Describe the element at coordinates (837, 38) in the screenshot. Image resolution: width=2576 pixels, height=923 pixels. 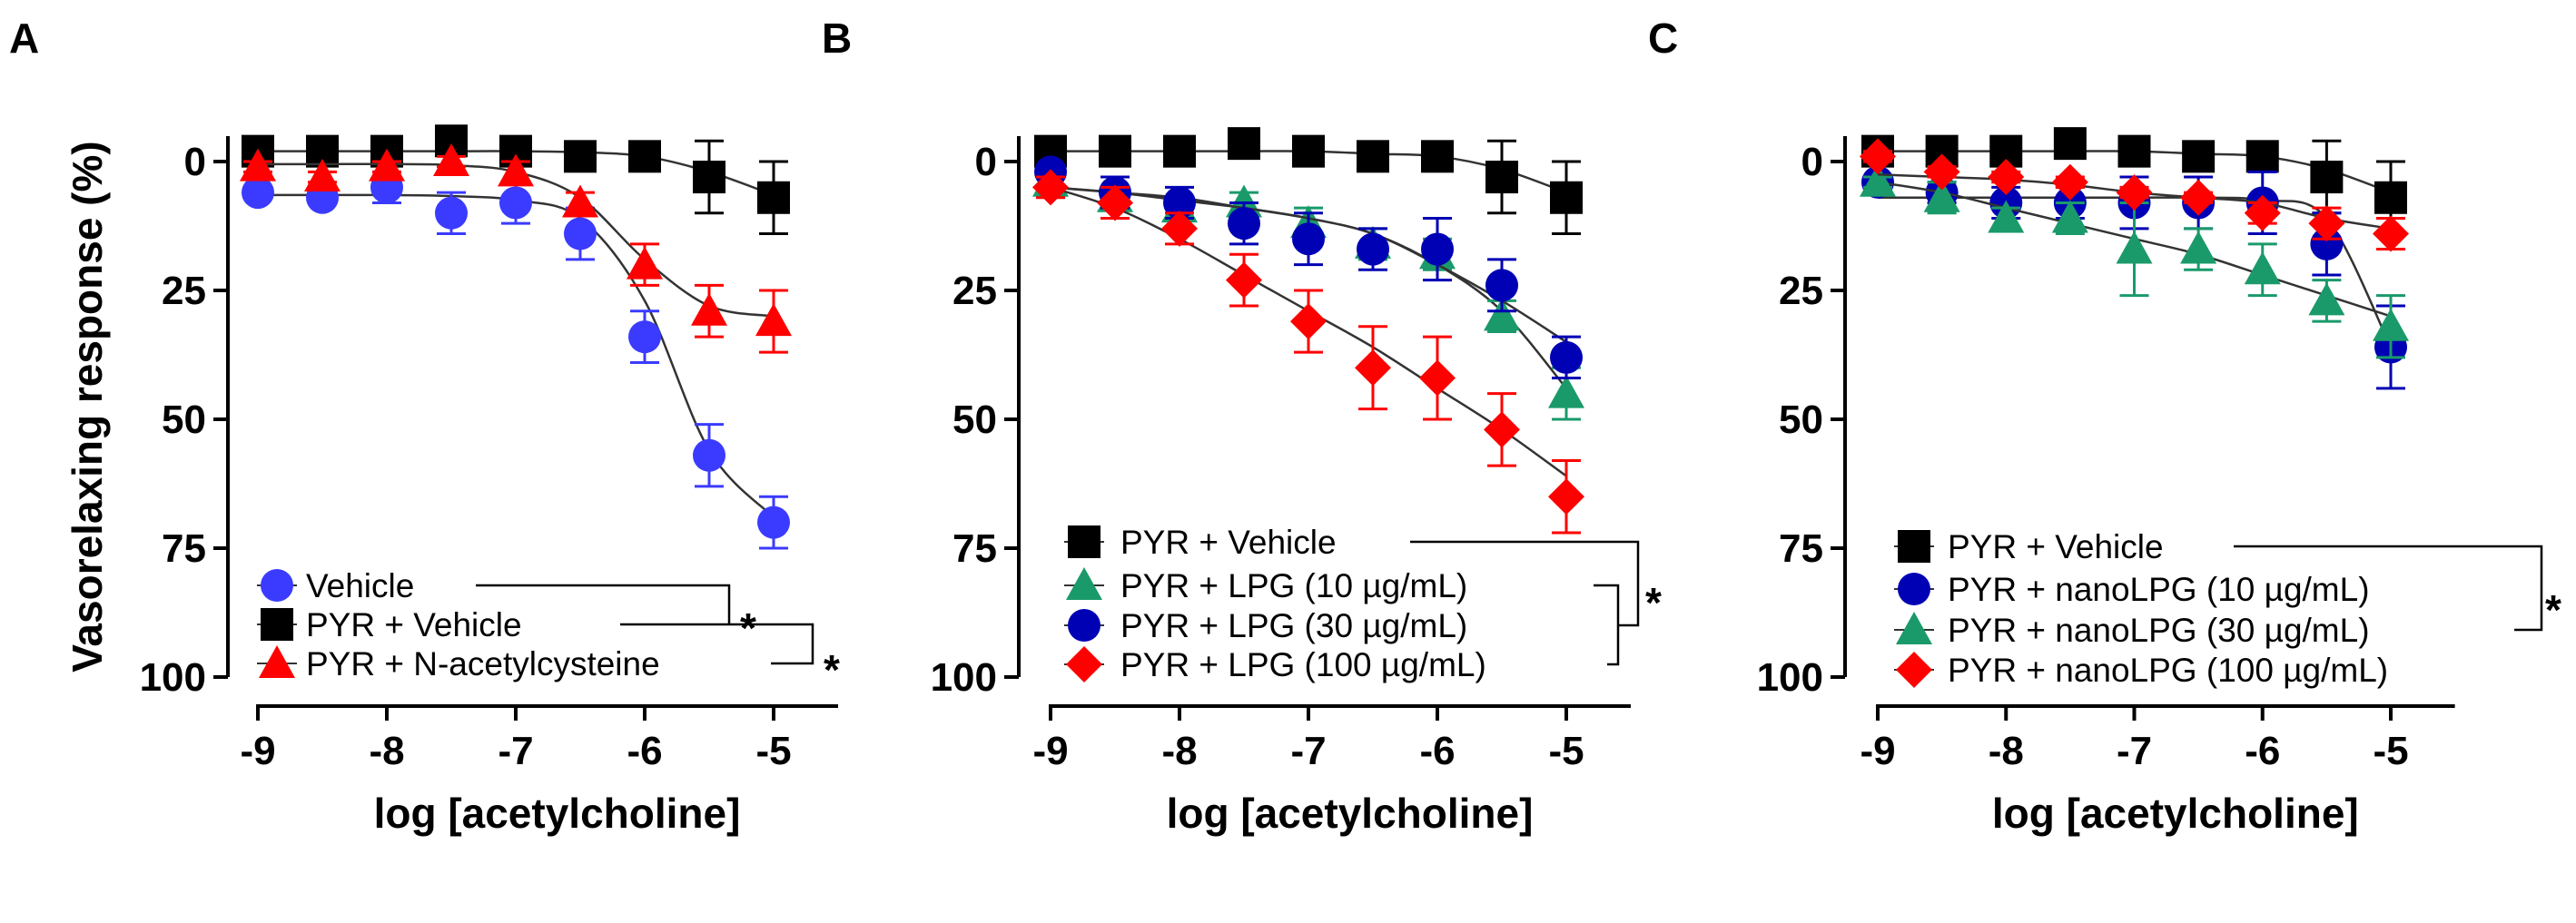
I see `panel-label: B` at that location.